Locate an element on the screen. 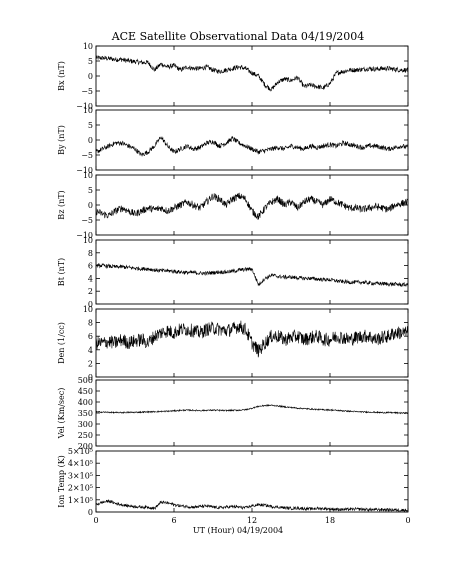  y-tick-label: 1×10⁵ is located at coordinates (80, 500).